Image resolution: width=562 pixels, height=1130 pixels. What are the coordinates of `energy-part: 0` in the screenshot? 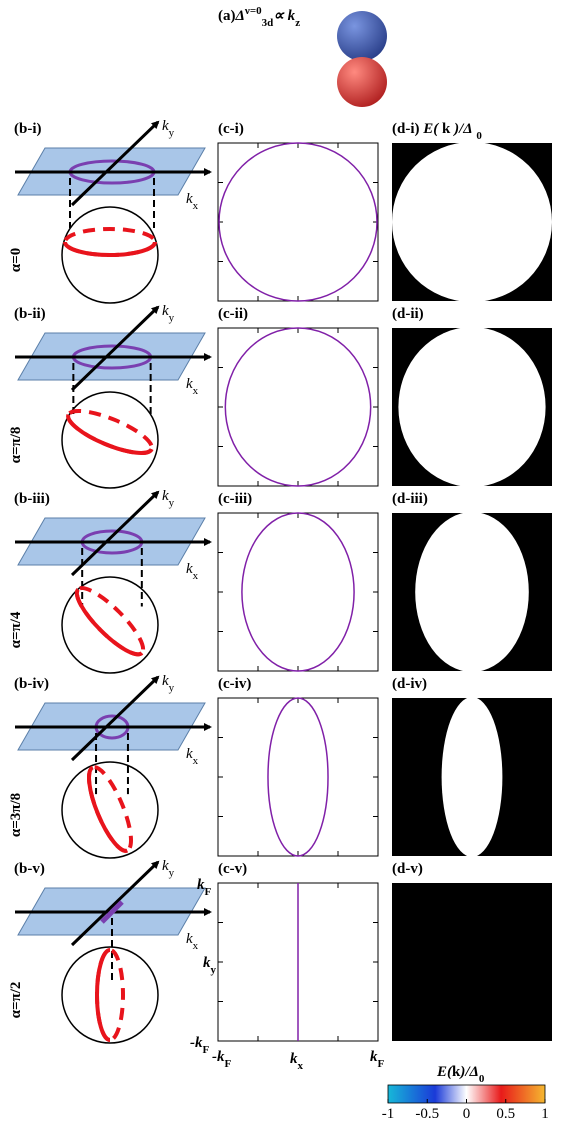 It's located at (479, 136).